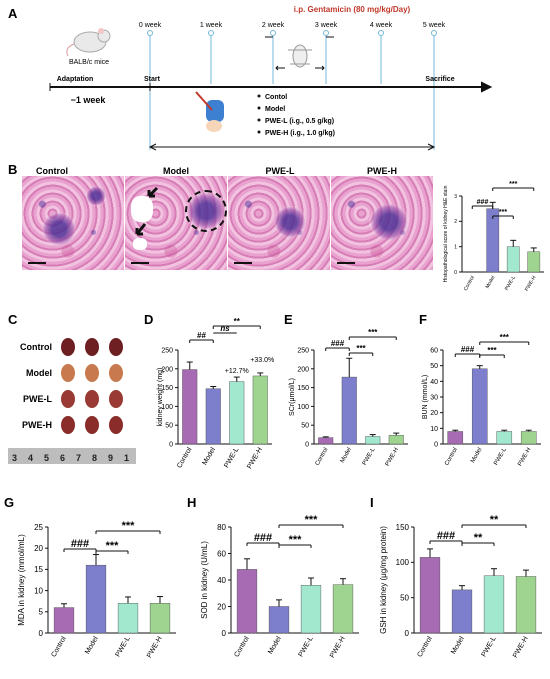 The height and width of the screenshot is (679, 550). What do you see at coordinates (300, 57) in the screenshot?
I see `clipped-mouse-icon` at bounding box center [300, 57].